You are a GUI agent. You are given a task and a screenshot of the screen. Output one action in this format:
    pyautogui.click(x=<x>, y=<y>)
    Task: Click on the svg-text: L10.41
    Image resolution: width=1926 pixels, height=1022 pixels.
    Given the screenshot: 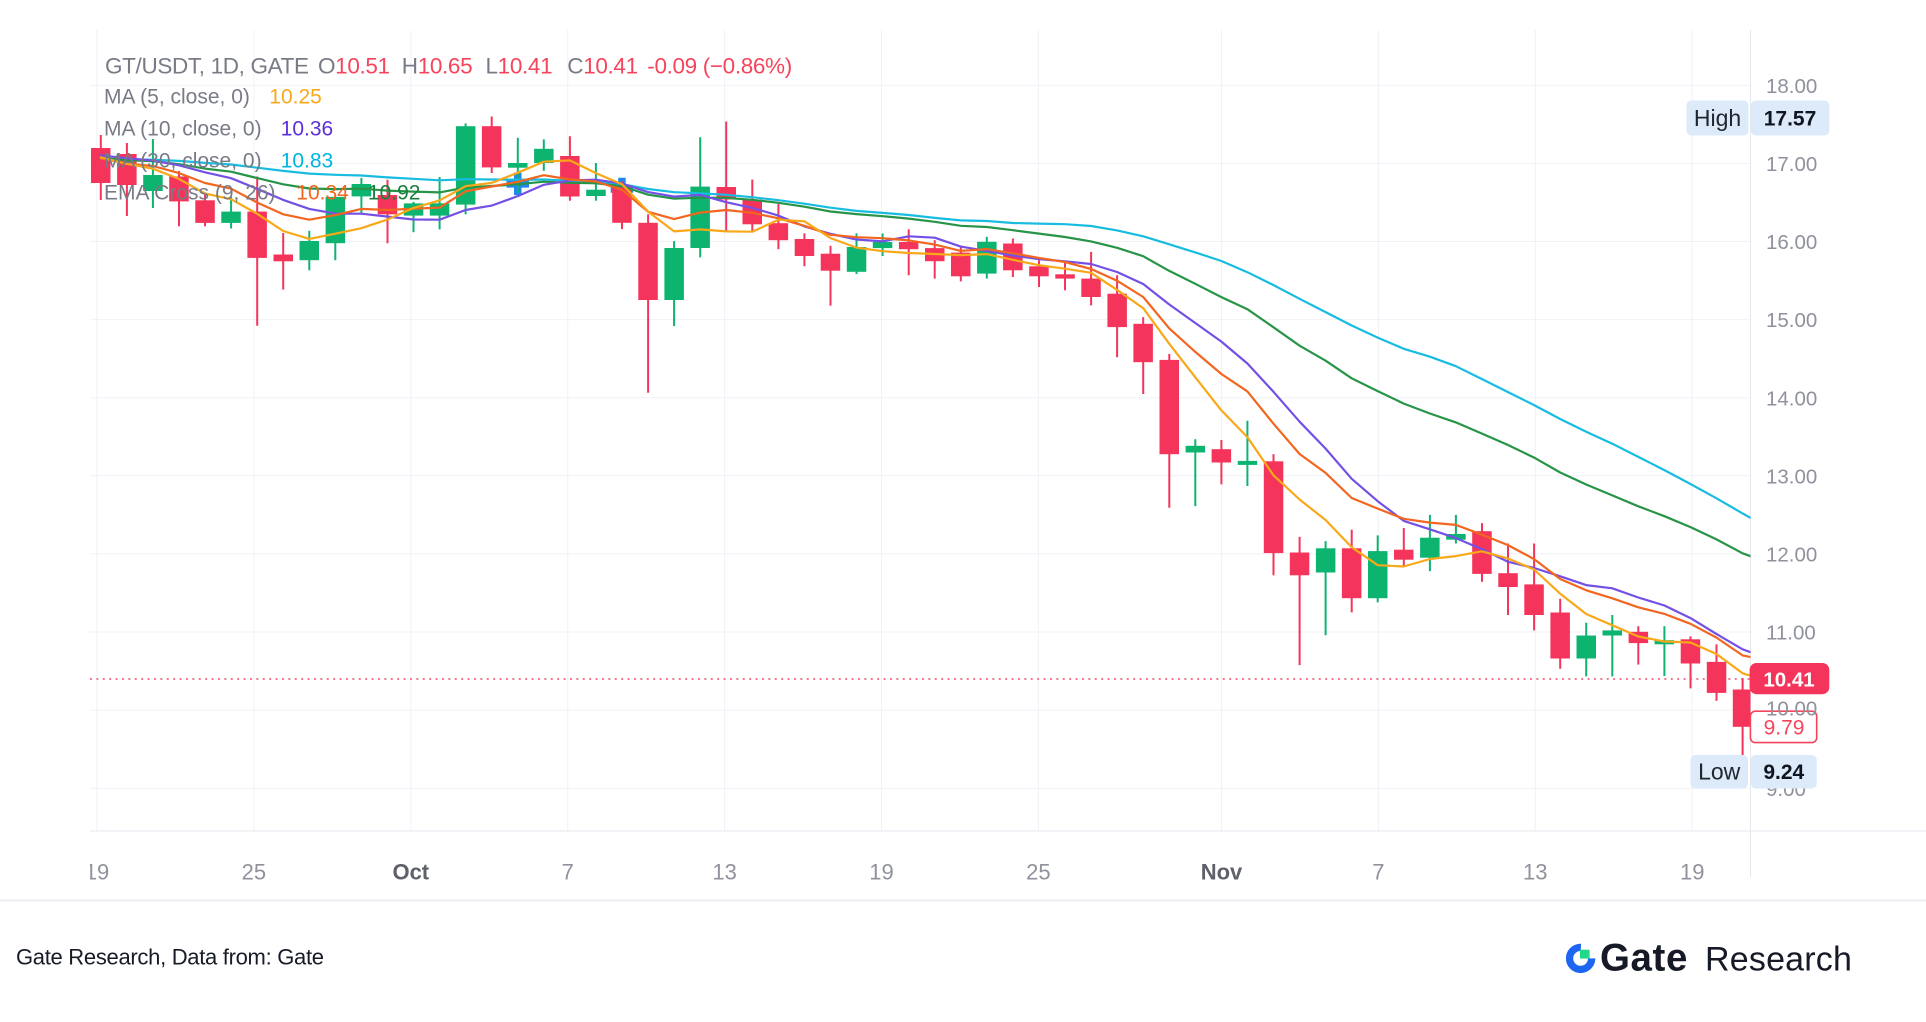 What is the action you would take?
    pyautogui.click(x=519, y=66)
    